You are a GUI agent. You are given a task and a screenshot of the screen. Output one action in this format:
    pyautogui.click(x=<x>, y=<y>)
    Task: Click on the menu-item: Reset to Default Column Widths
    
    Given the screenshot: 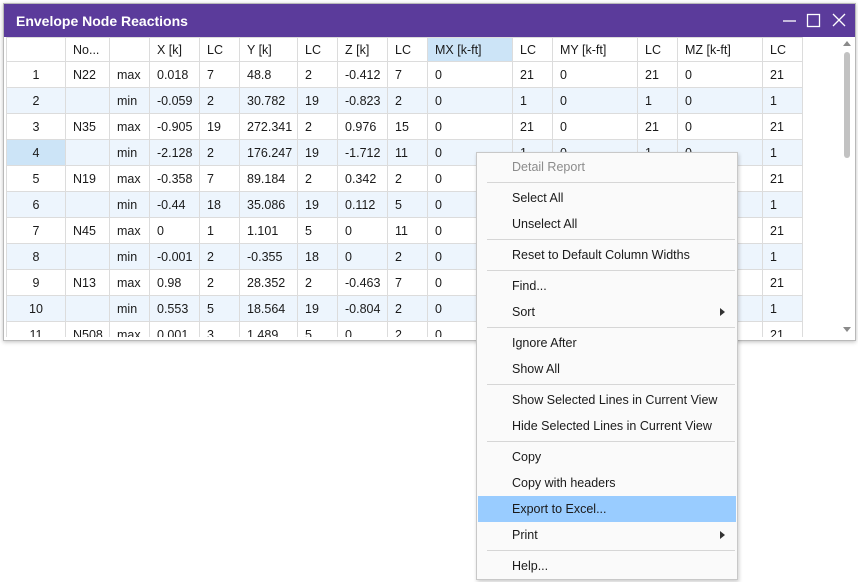 What is the action you would take?
    pyautogui.click(x=607, y=255)
    